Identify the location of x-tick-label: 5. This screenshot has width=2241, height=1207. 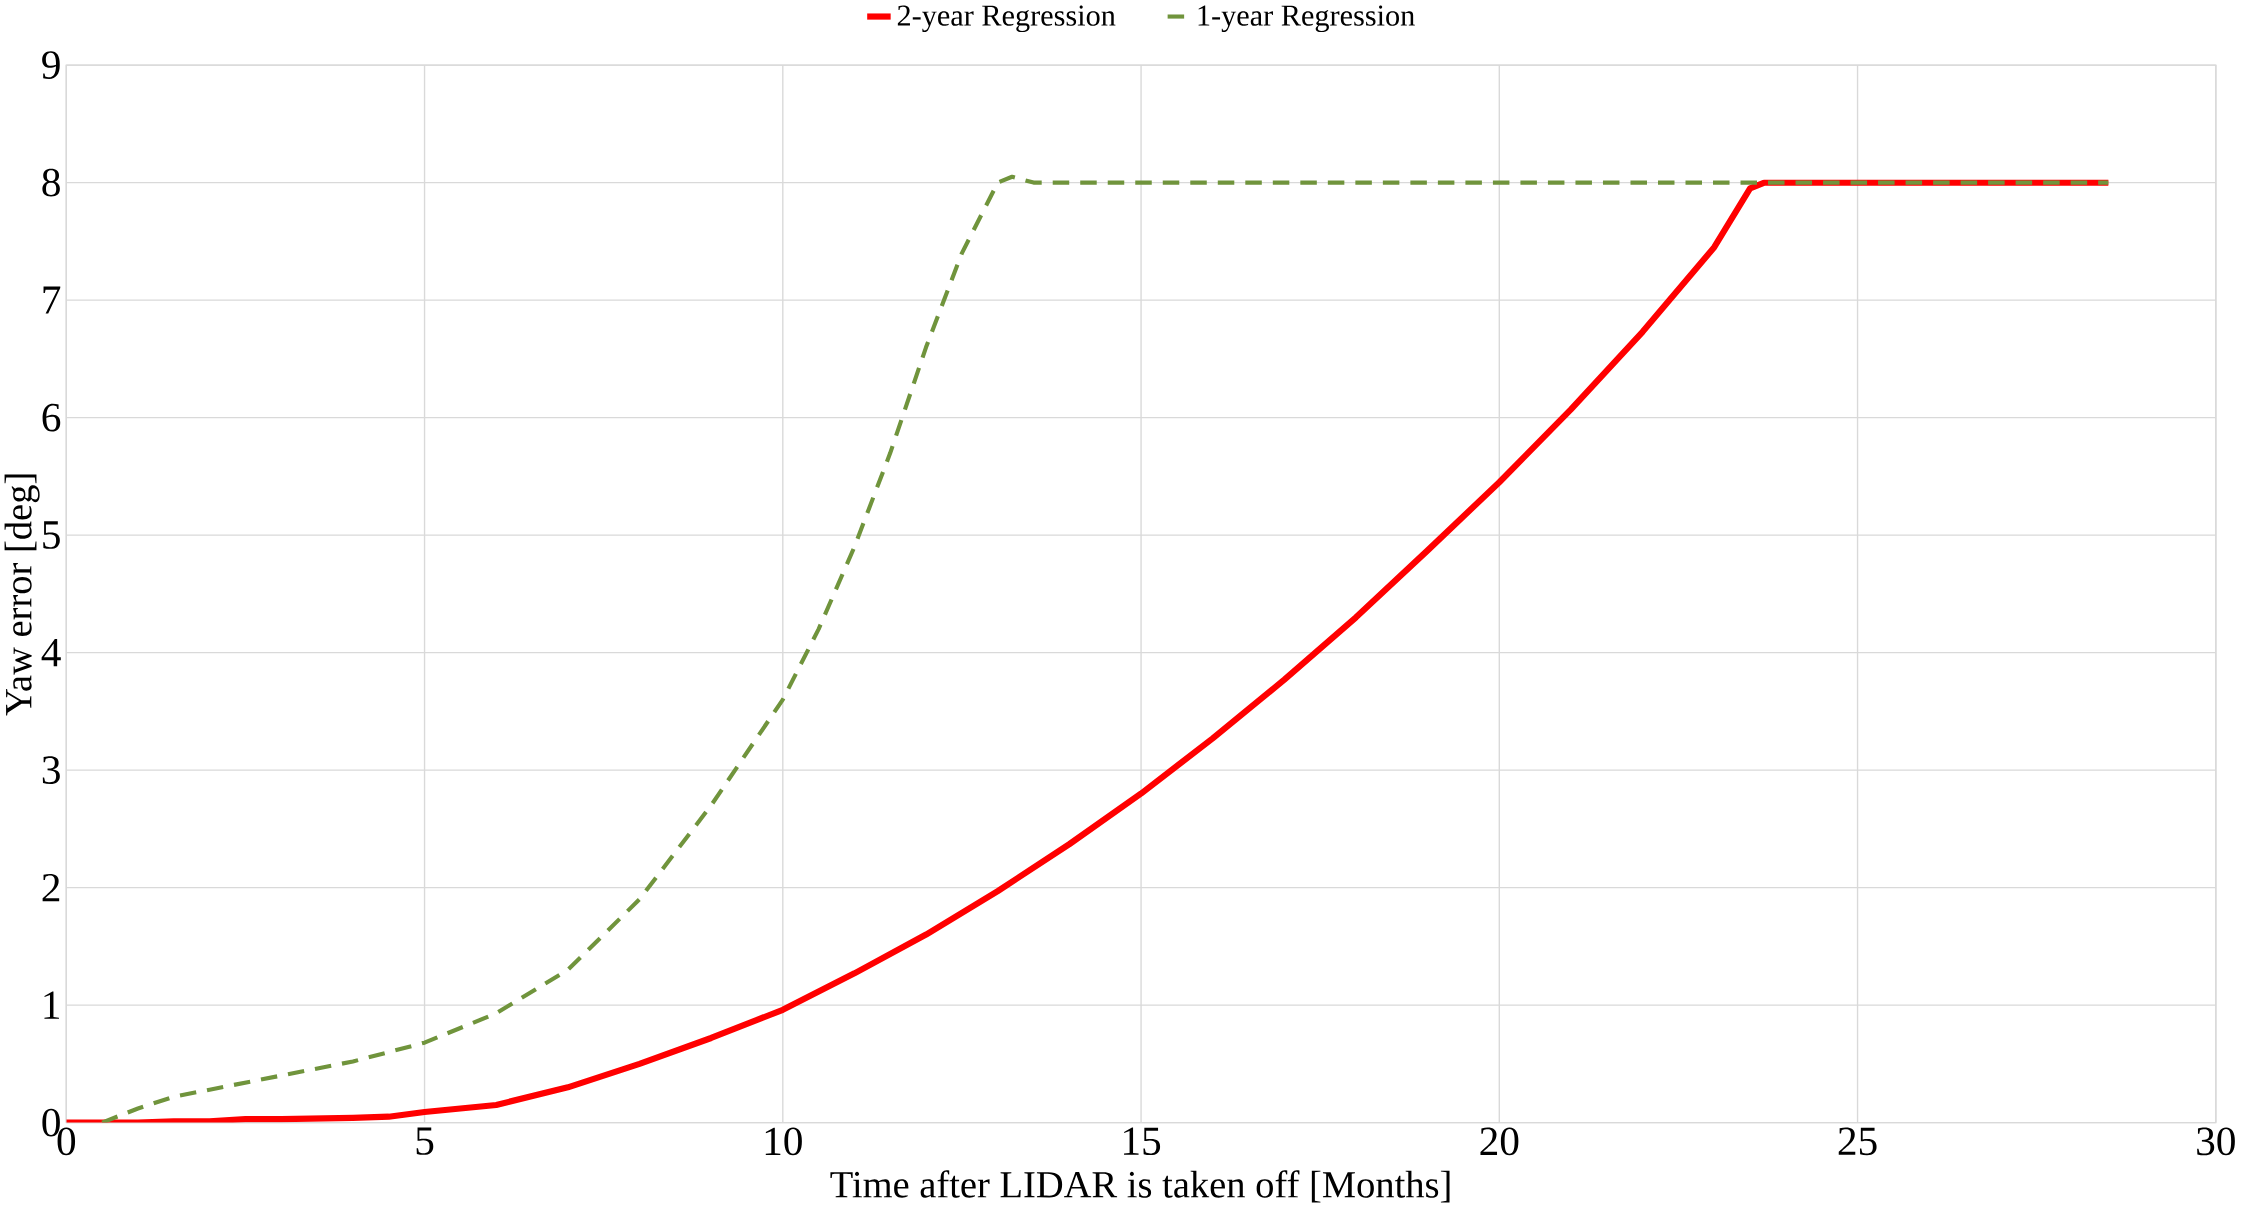
(425, 1141).